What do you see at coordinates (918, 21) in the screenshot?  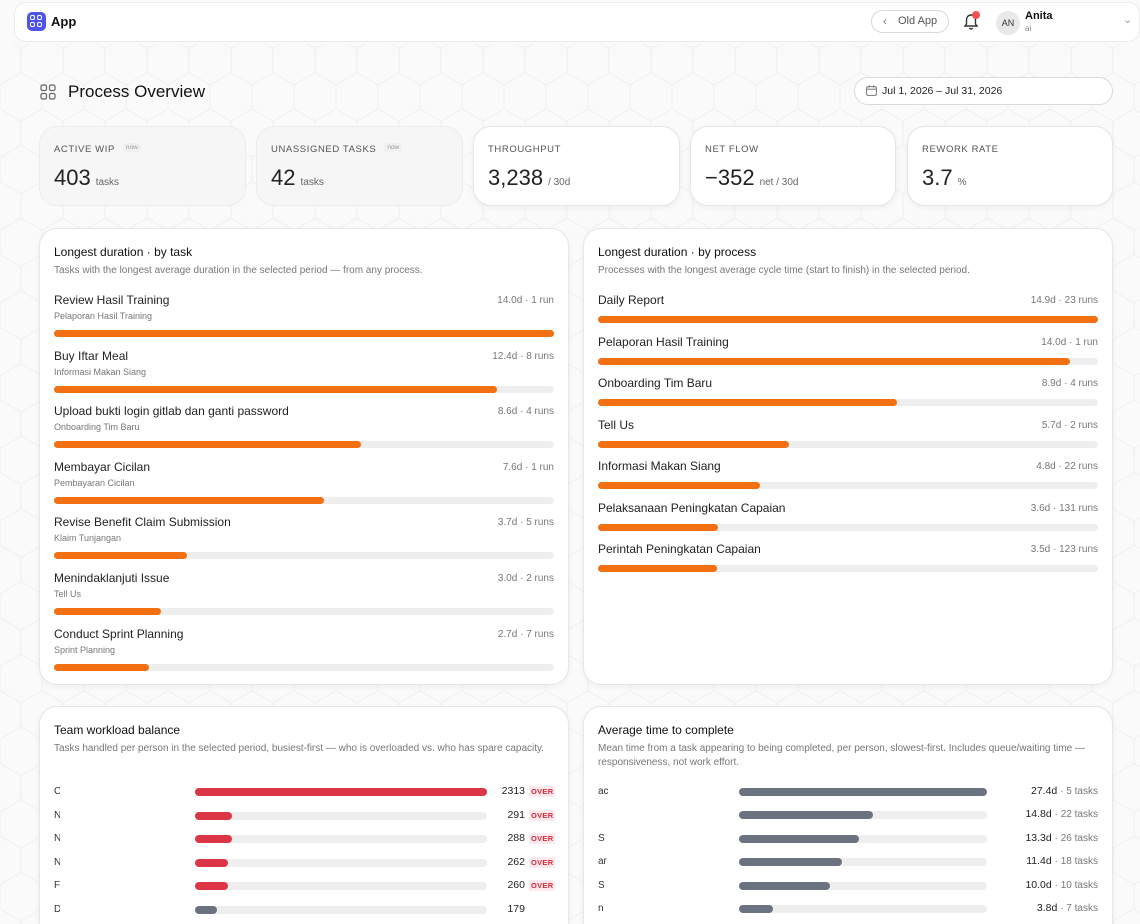 I see `old-app-label: Old App` at bounding box center [918, 21].